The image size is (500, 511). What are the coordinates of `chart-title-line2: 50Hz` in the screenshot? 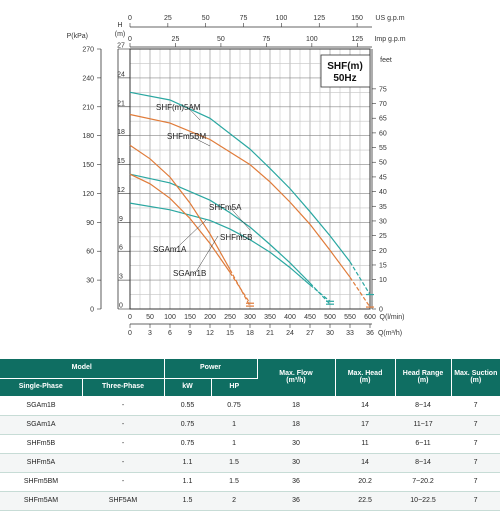 It's located at (344, 78).